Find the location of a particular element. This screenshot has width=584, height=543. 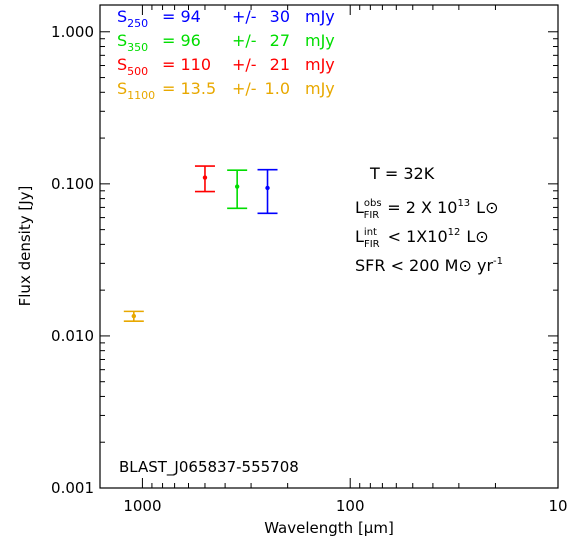

flux-label-1100: S1100 = 13.5 +/- 1.0 mJy is located at coordinates (226, 90).